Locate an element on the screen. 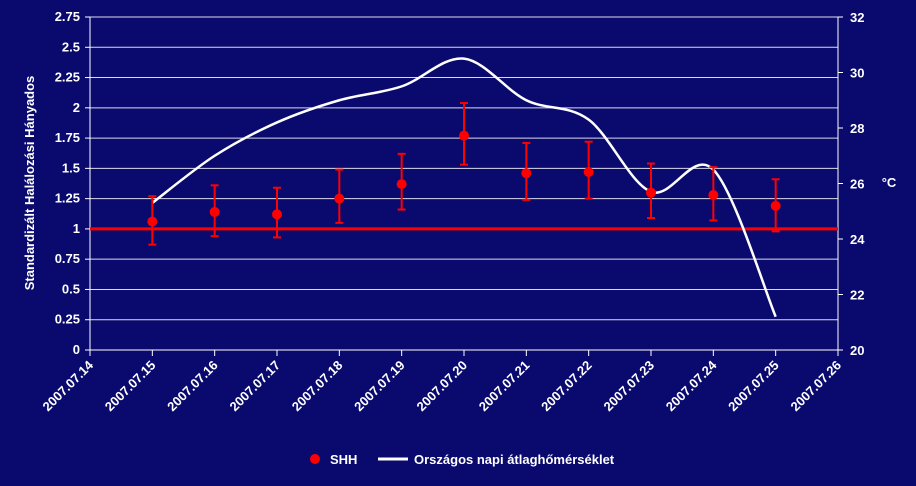  legend: SHH Országos napi átlaghőmérséklet is located at coordinates (462, 459).